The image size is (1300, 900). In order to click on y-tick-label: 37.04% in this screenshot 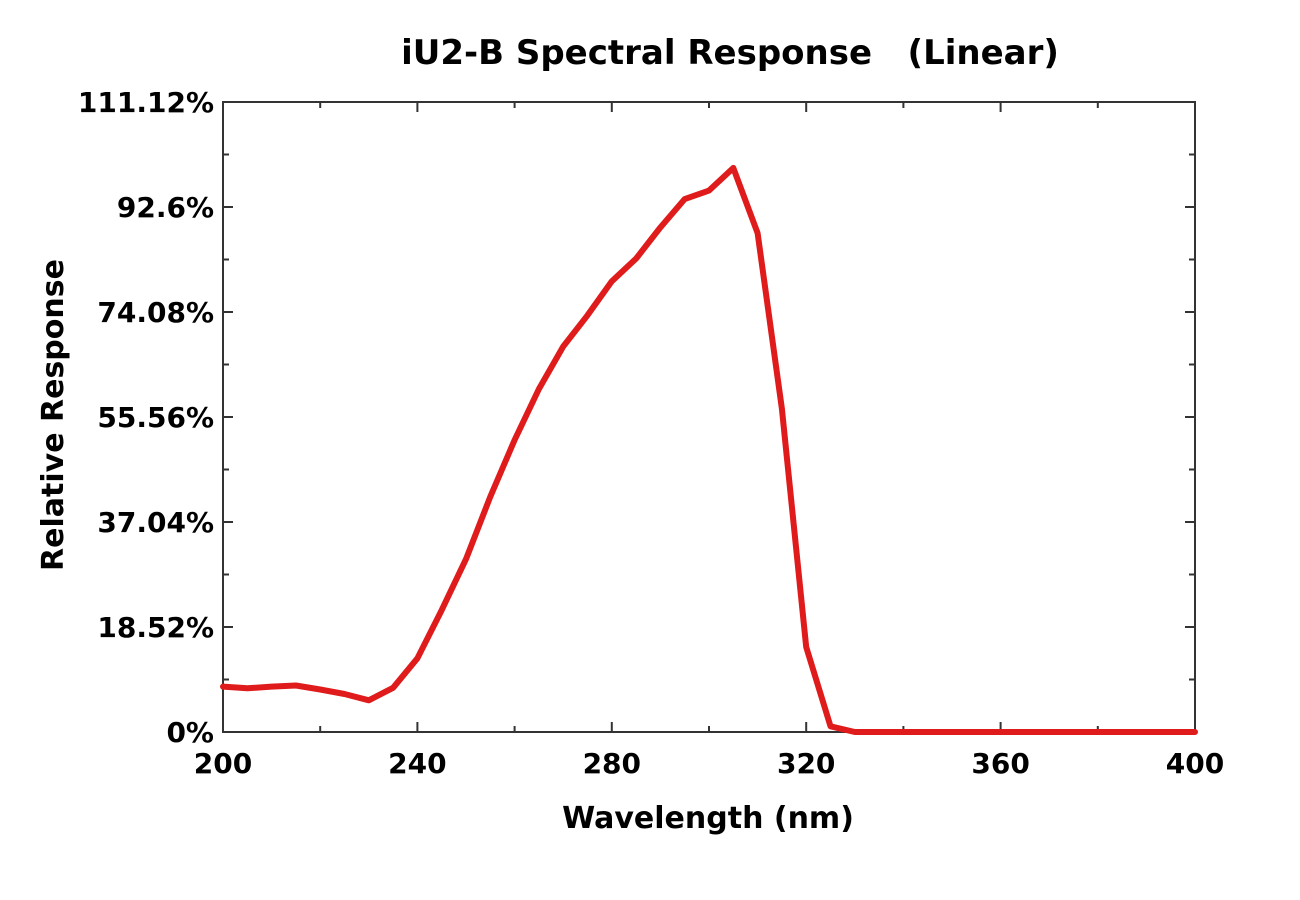, I will do `click(155, 522)`.